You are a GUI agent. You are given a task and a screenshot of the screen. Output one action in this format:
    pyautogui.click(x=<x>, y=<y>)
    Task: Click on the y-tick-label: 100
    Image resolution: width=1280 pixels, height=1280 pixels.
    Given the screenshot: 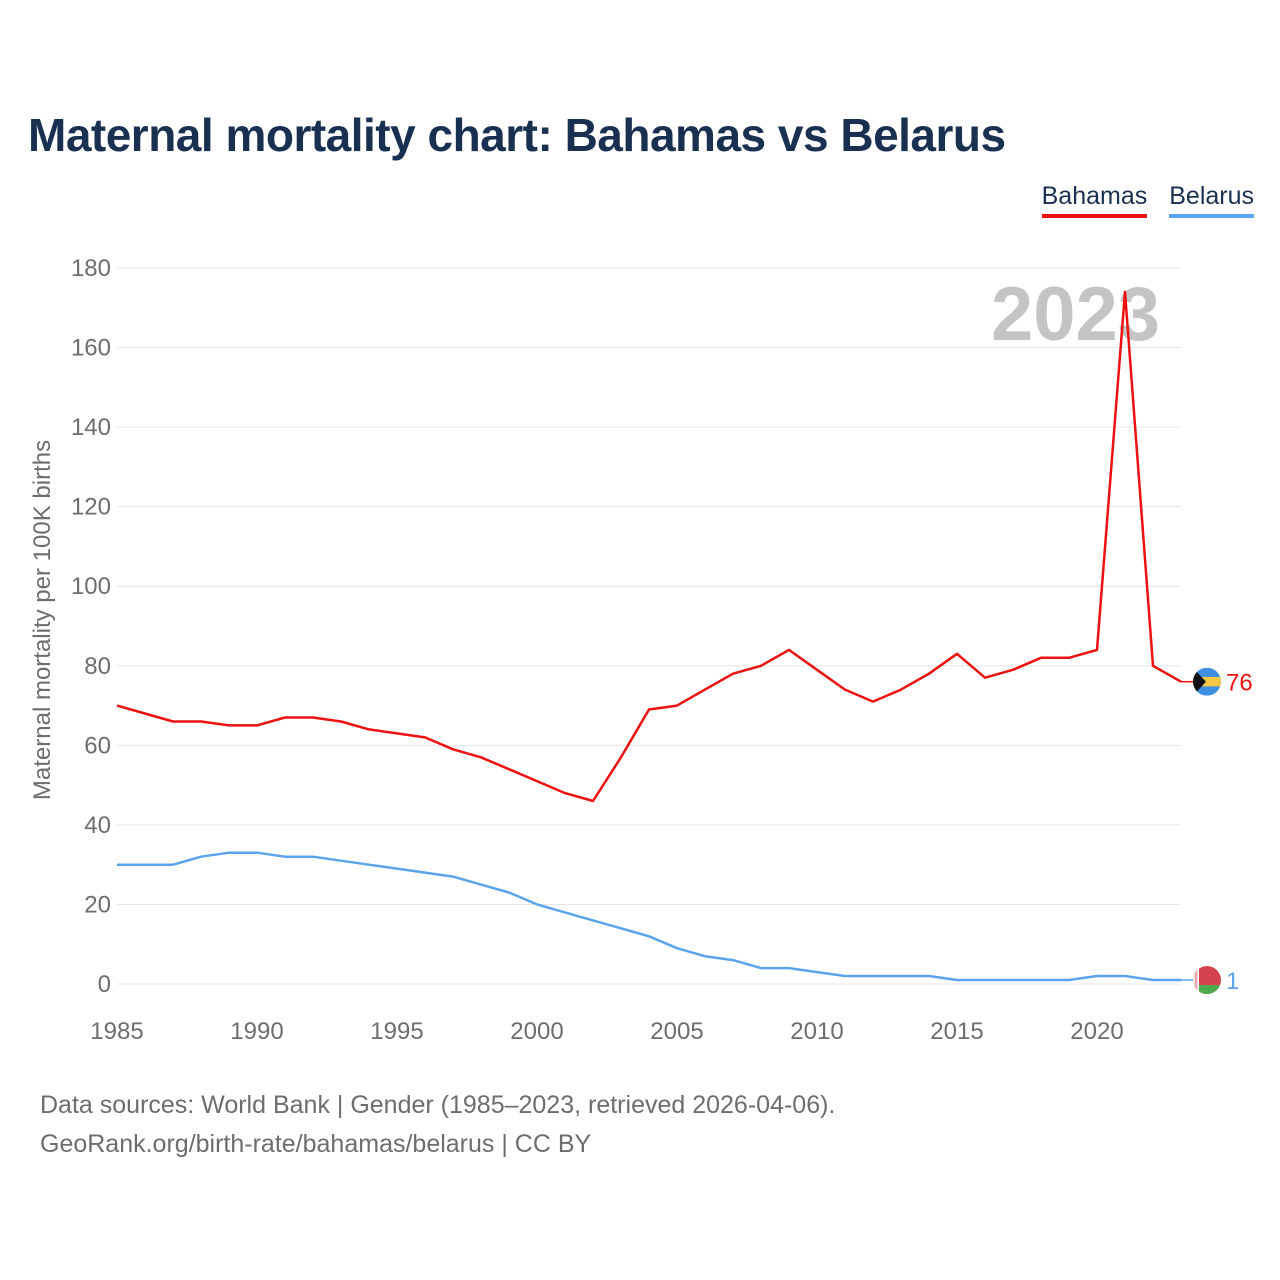 What is the action you would take?
    pyautogui.click(x=91, y=586)
    